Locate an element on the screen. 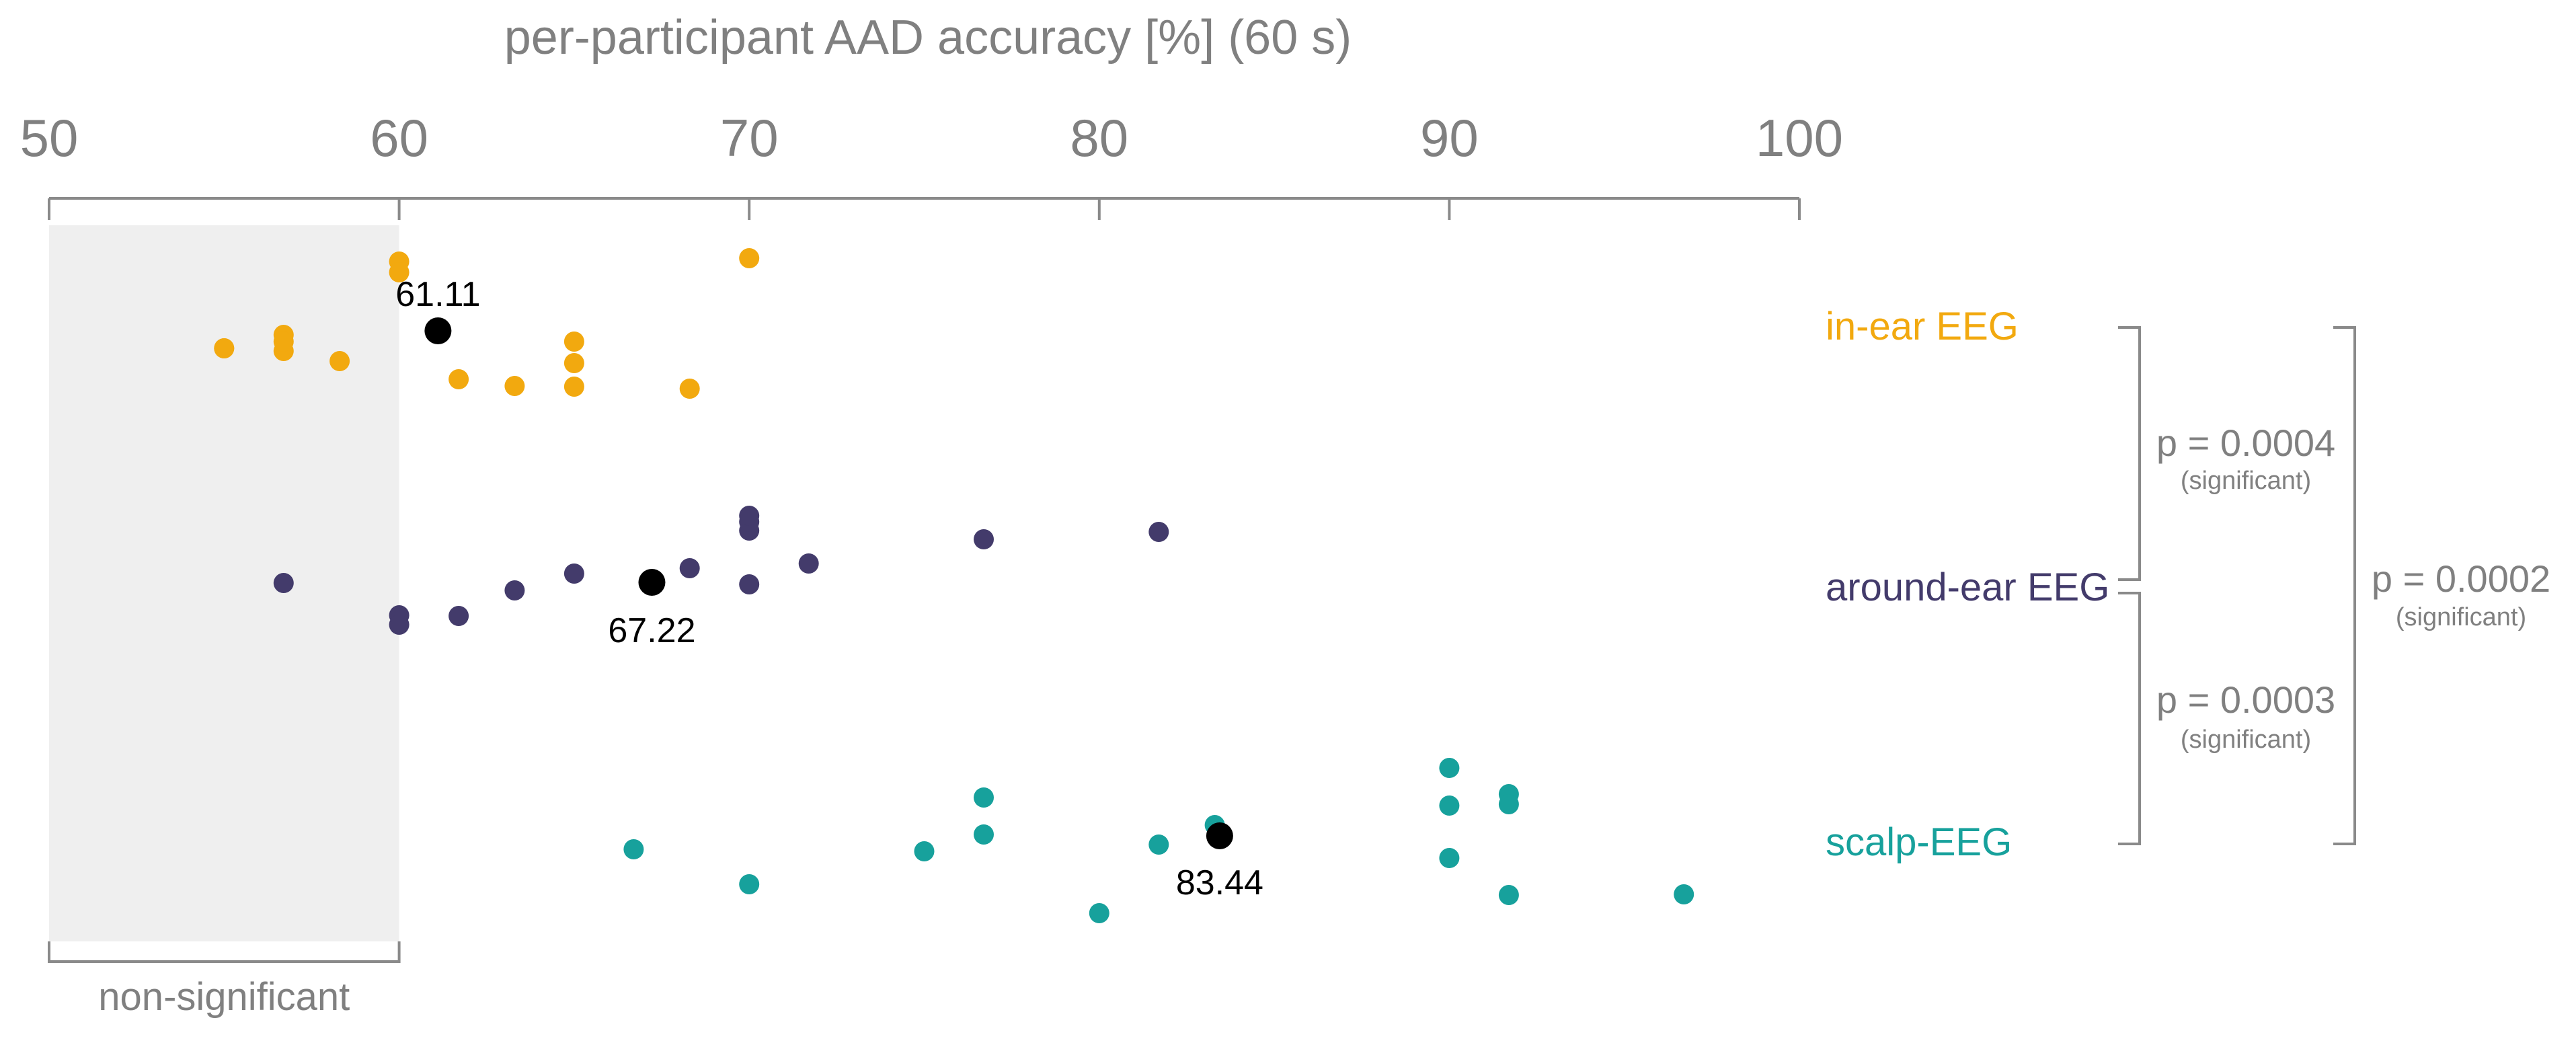  significance-note-in-ear-vs-around-ear: (significant) is located at coordinates (2246, 481).